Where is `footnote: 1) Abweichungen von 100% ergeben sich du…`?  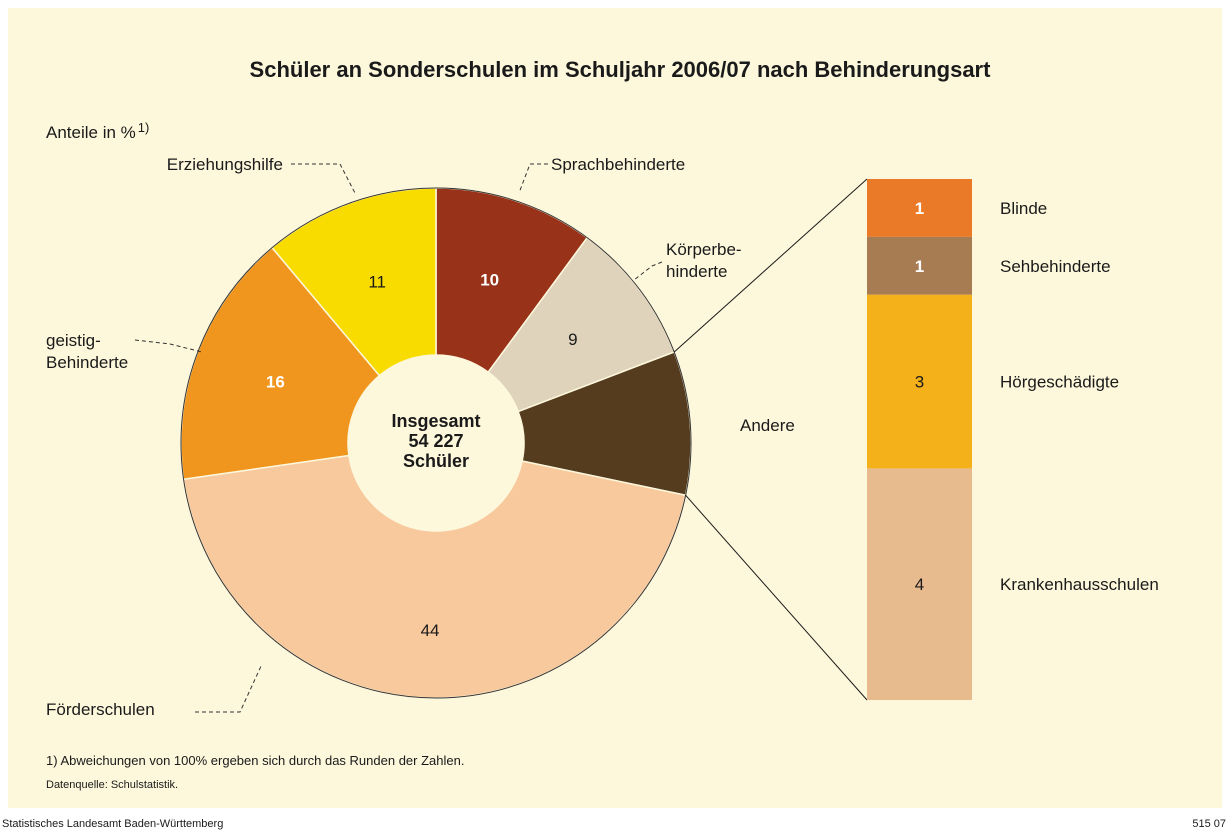
footnote: 1) Abweichungen von 100% ergeben sich du… is located at coordinates (255, 760).